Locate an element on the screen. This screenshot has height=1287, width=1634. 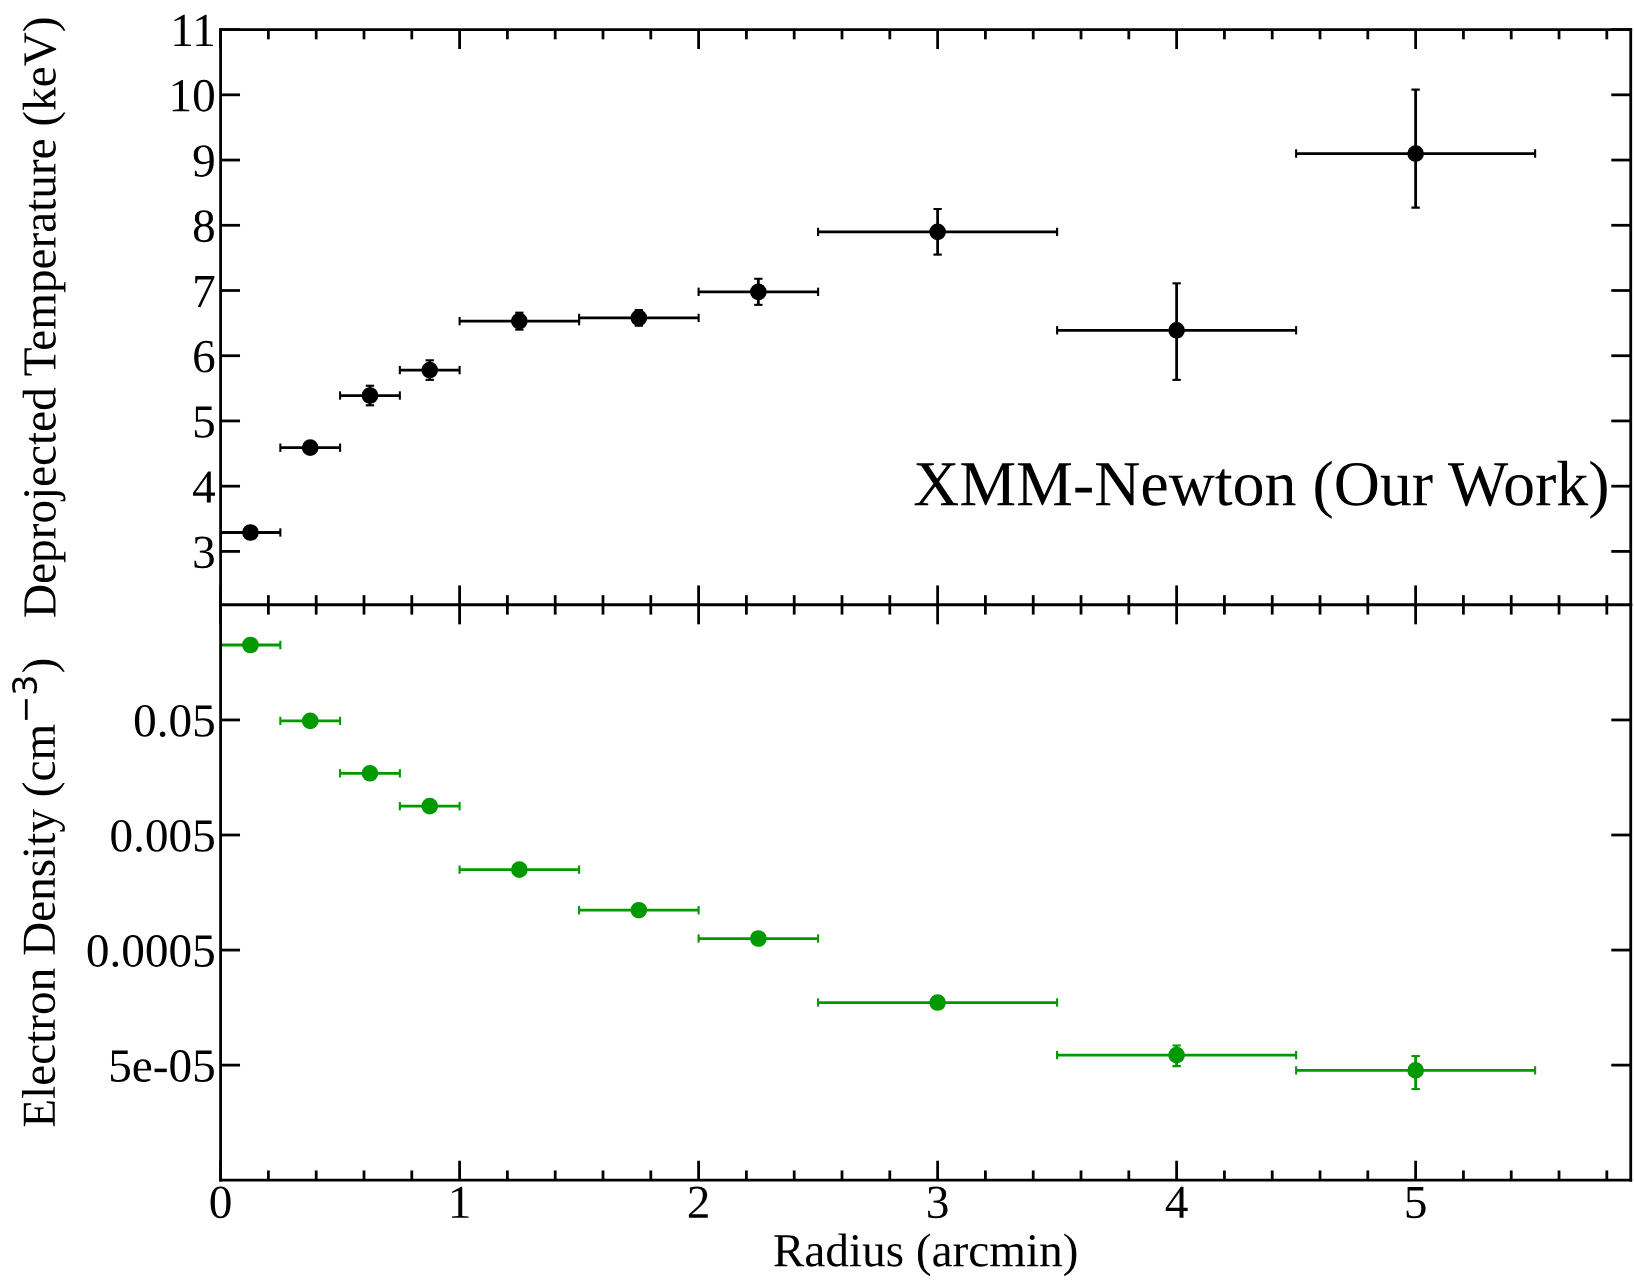
y-tick-label: 8 is located at coordinates (203, 226).